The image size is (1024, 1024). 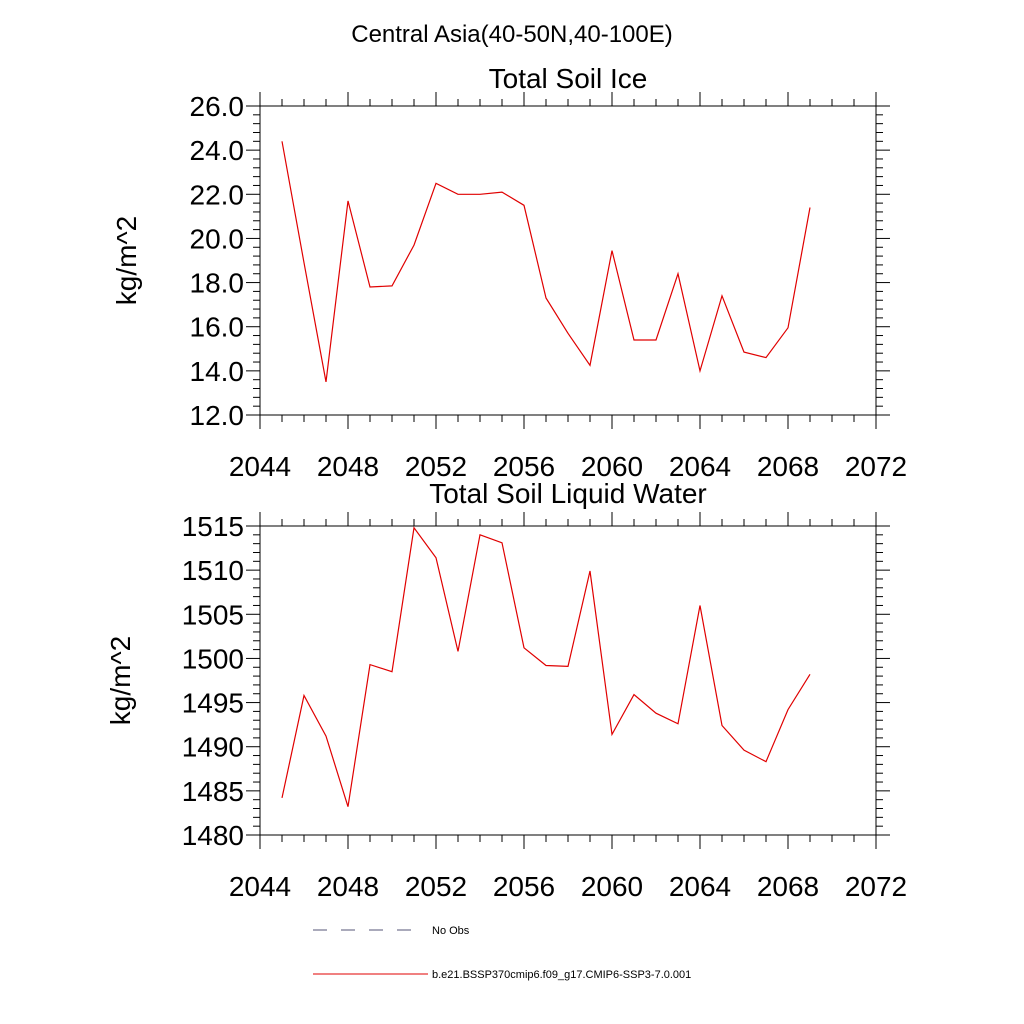 What do you see at coordinates (568, 493) in the screenshot?
I see `chart-title: Total Soil Liquid Water` at bounding box center [568, 493].